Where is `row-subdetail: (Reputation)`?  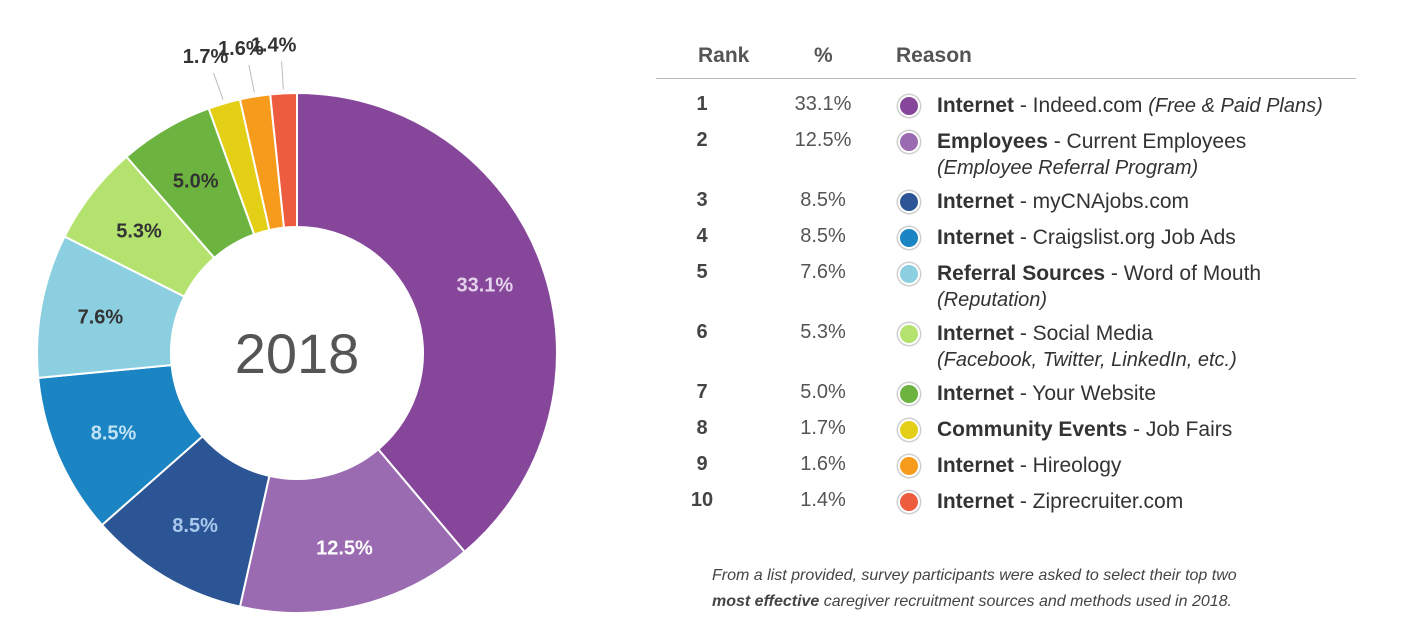 row-subdetail: (Reputation) is located at coordinates (992, 300).